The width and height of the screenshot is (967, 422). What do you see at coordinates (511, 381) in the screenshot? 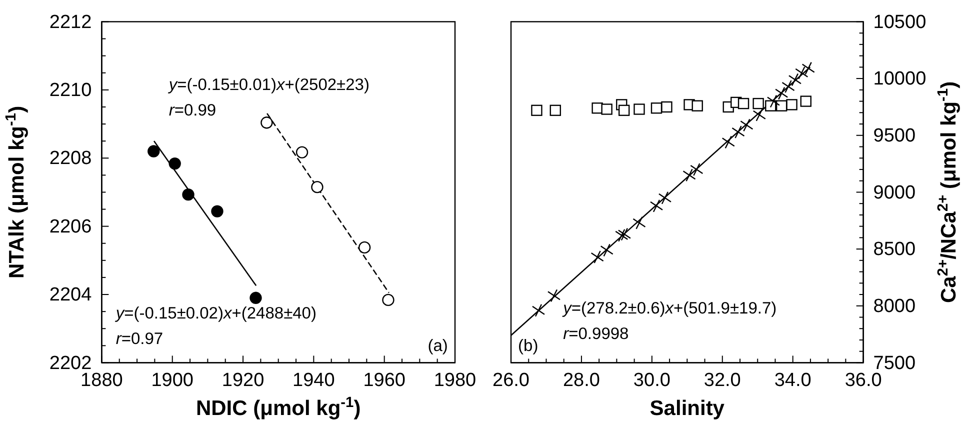
I see `x-tick-label: 26.0` at bounding box center [511, 381].